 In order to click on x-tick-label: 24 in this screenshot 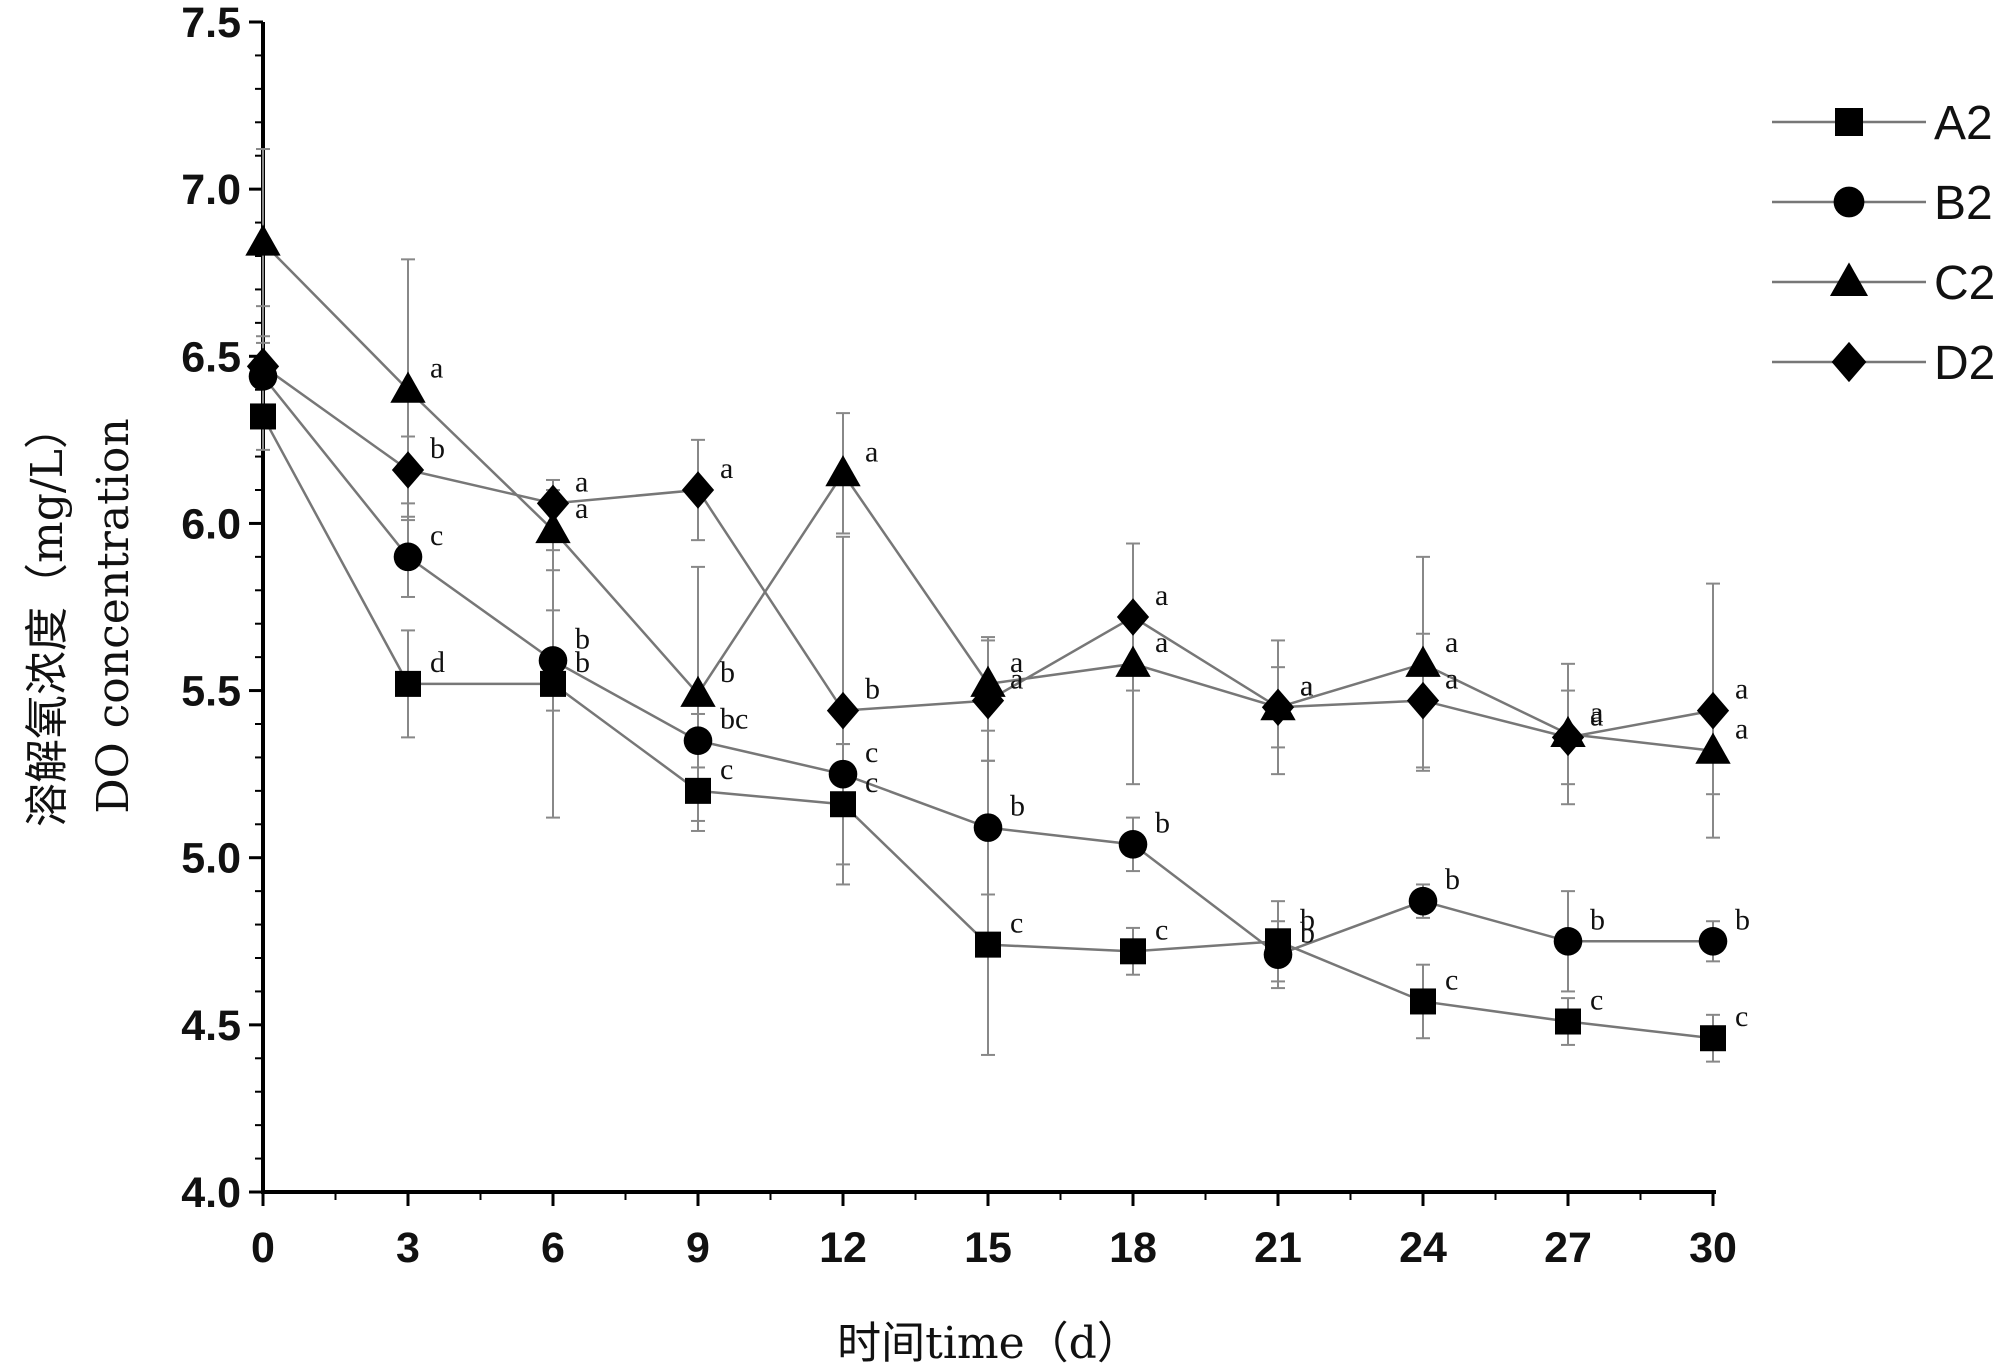, I will do `click(1423, 1248)`.